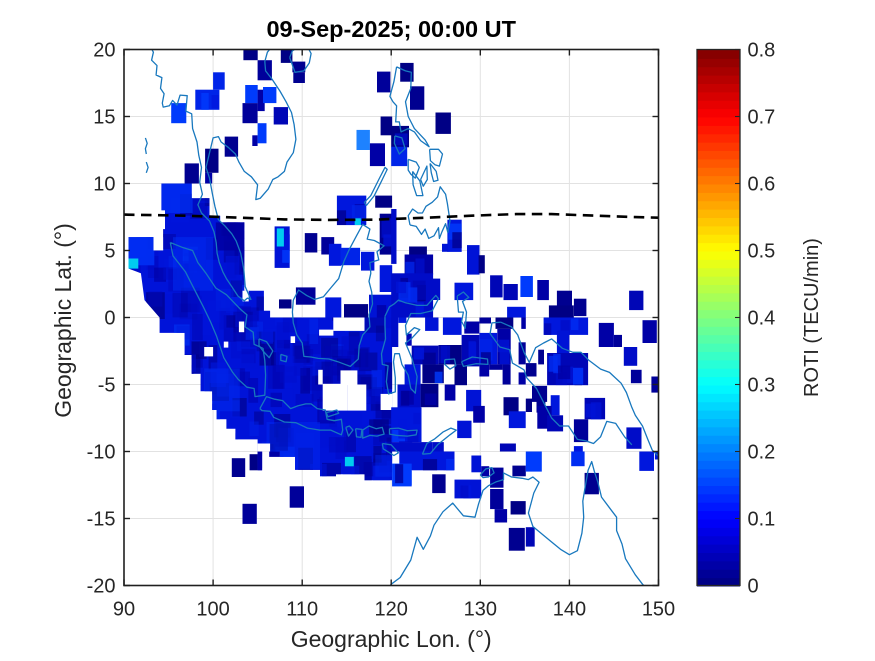  What do you see at coordinates (391, 639) in the screenshot?
I see `svg-text: Geographic Lon. (°)` at bounding box center [391, 639].